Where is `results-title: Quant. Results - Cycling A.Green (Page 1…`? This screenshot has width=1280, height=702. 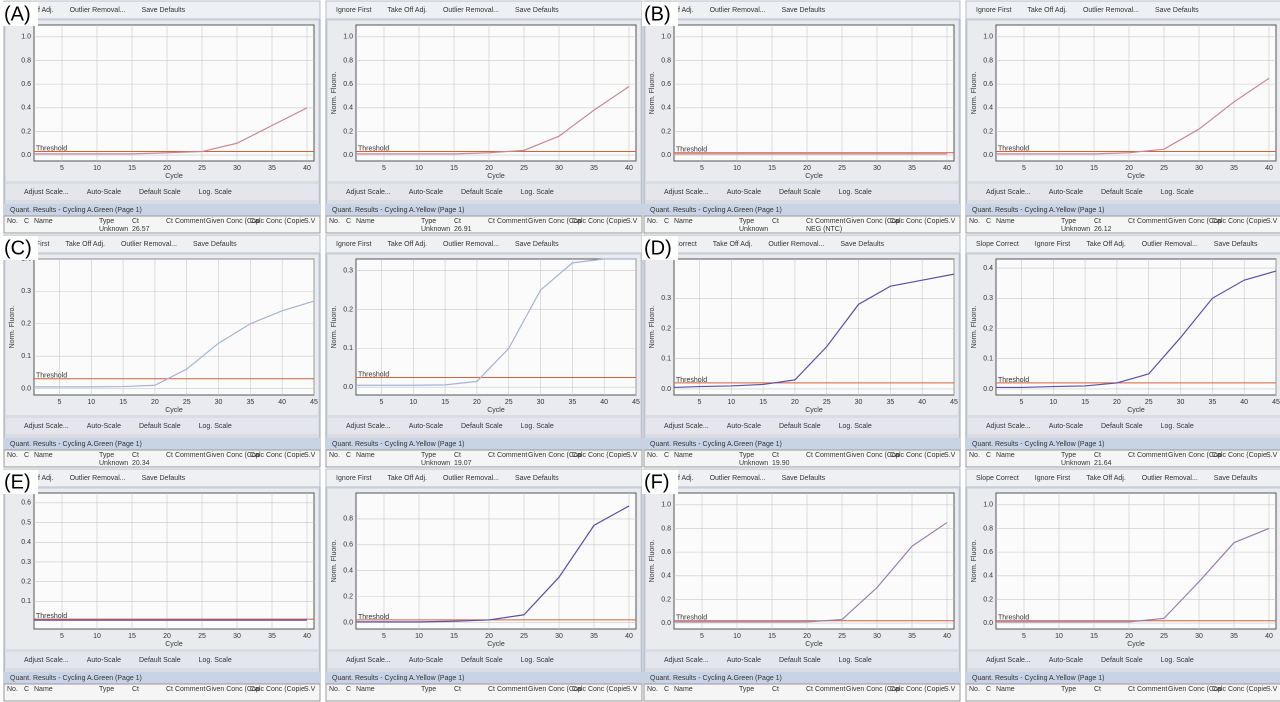 results-title: Quant. Results - Cycling A.Green (Page 1… is located at coordinates (716, 444).